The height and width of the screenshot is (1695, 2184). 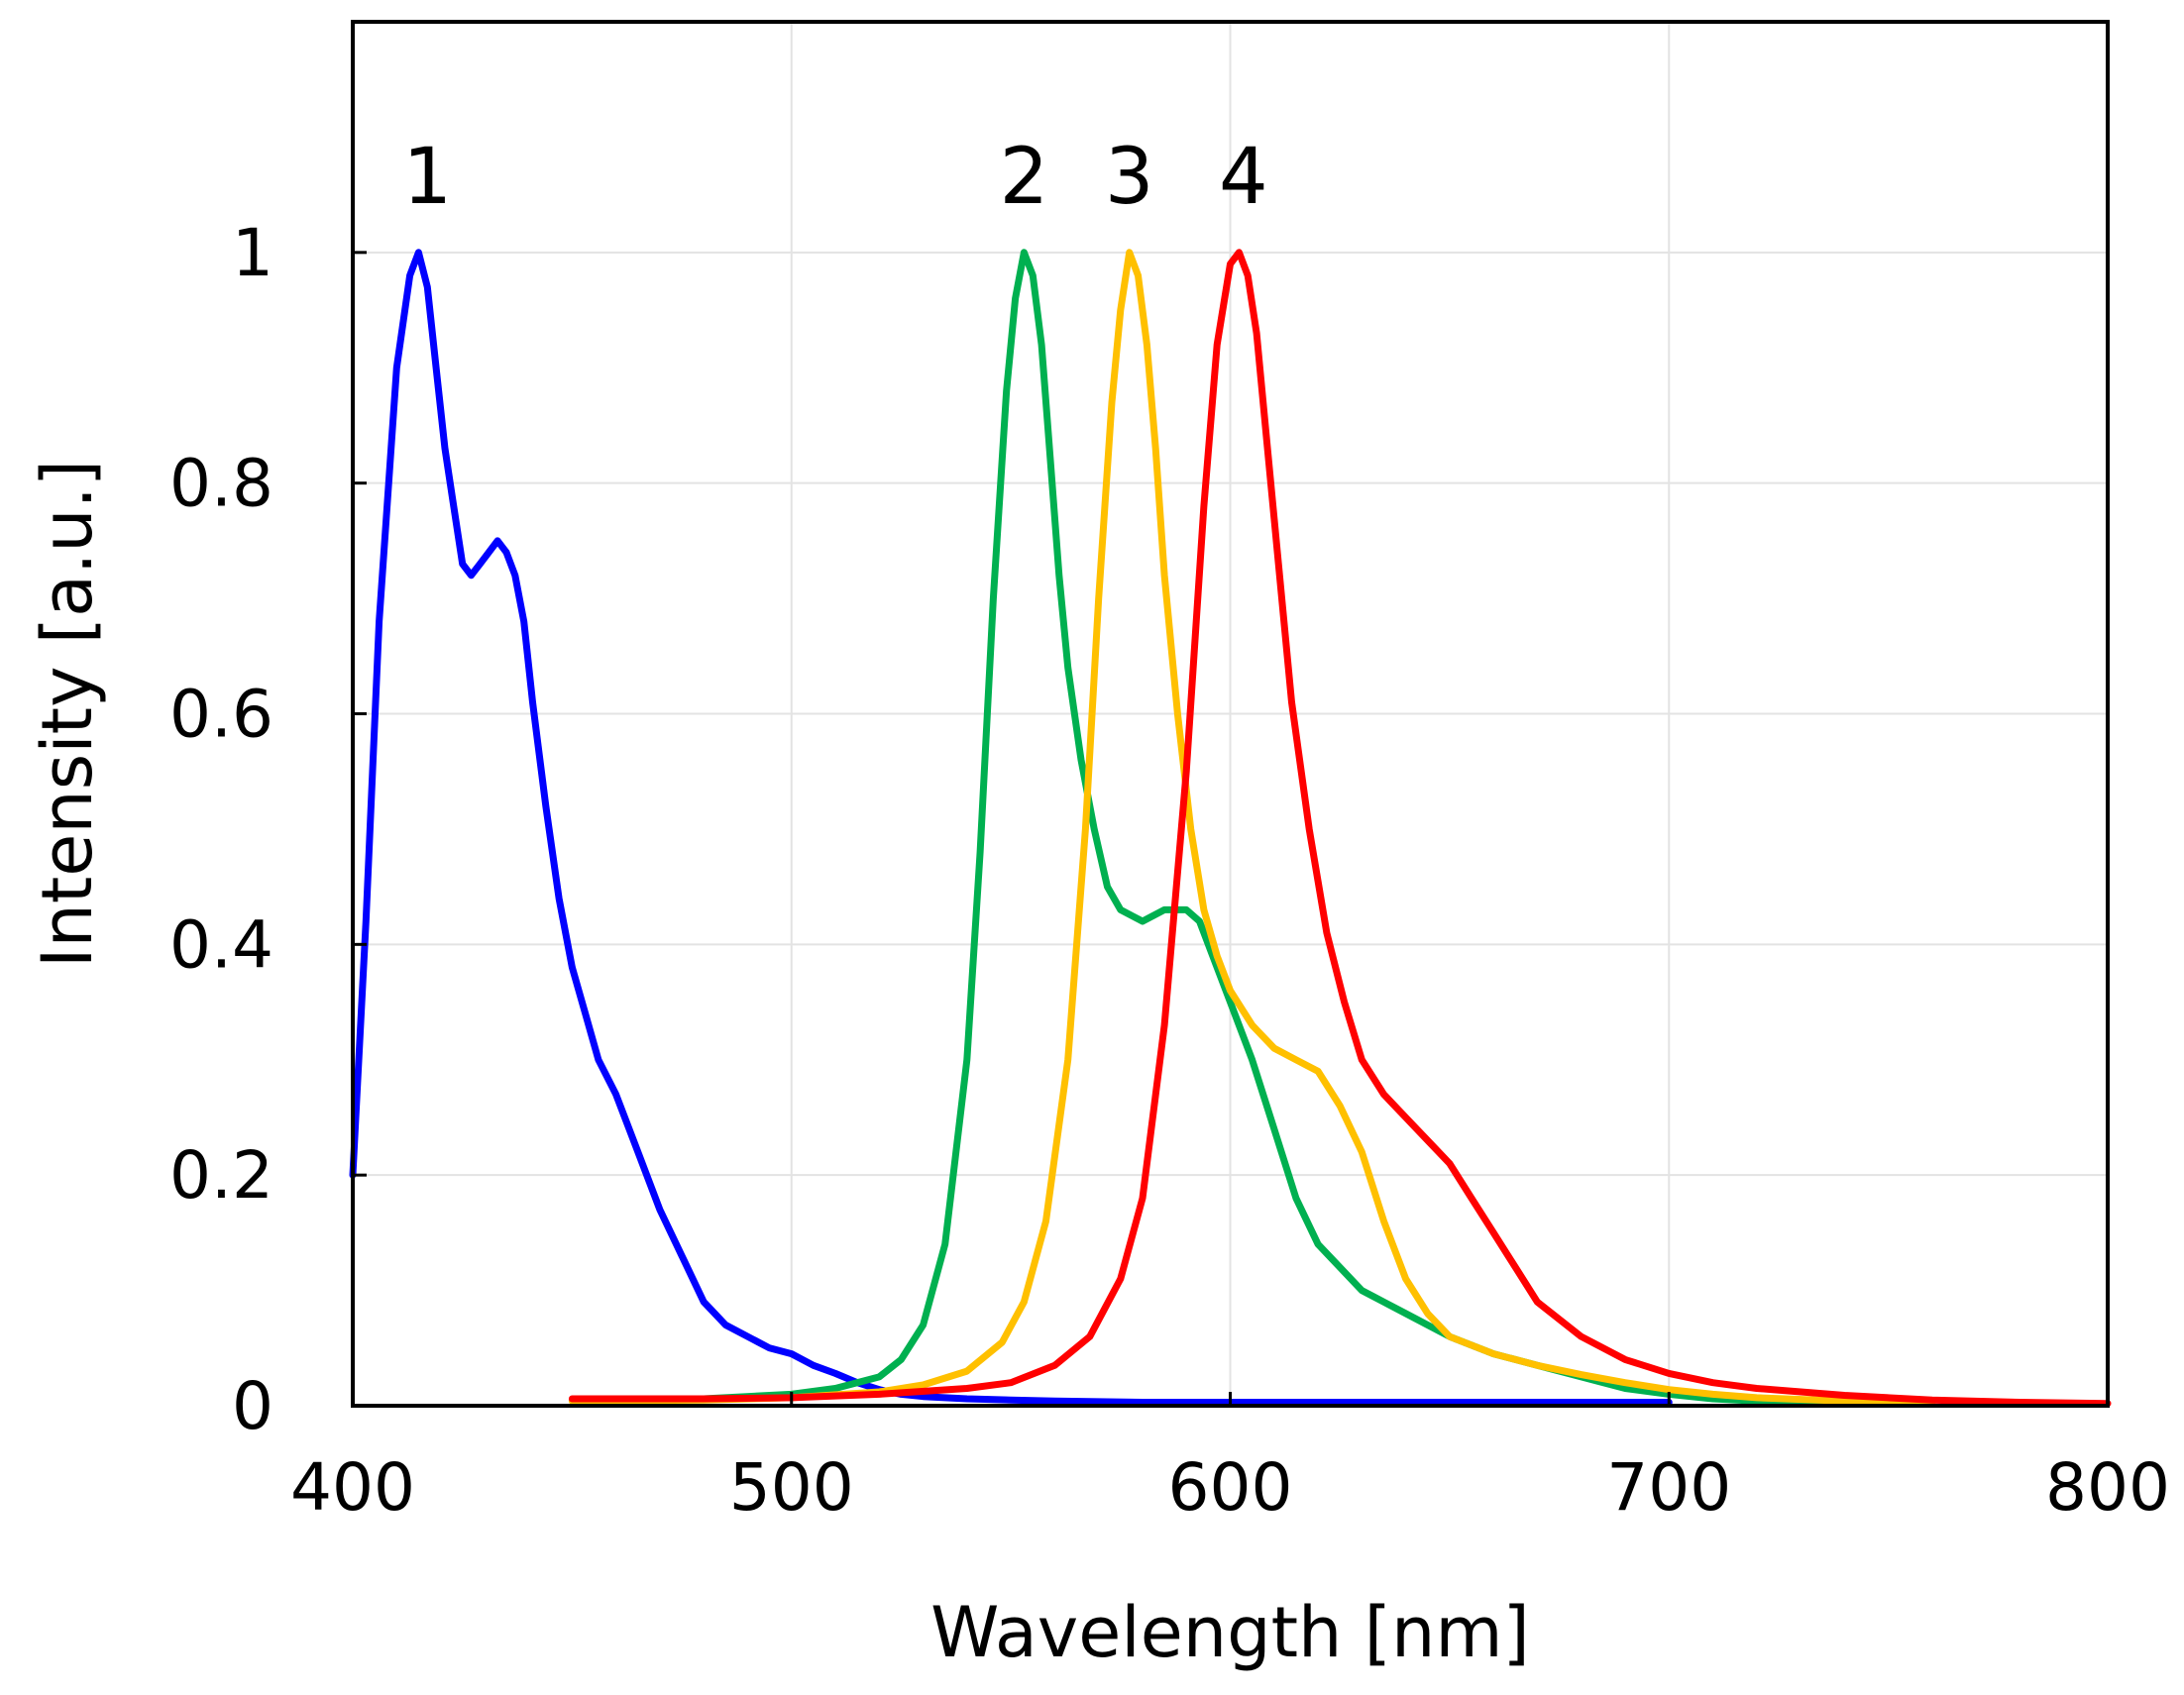 What do you see at coordinates (221, 829) in the screenshot?
I see `y-tick-labels: 0 0.2 0.4 0.6 0.8 1` at bounding box center [221, 829].